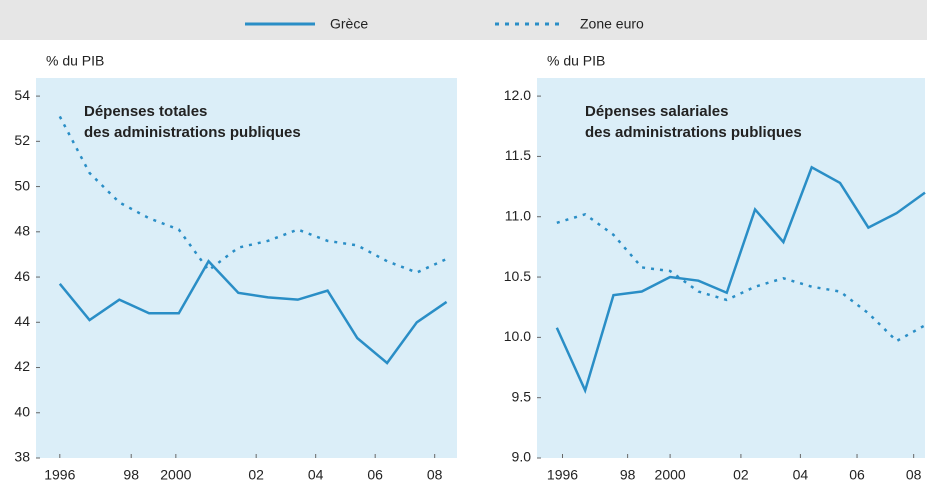 This screenshot has width=927, height=489. What do you see at coordinates (518, 215) in the screenshot?
I see `y-tick-label: 11.0` at bounding box center [518, 215].